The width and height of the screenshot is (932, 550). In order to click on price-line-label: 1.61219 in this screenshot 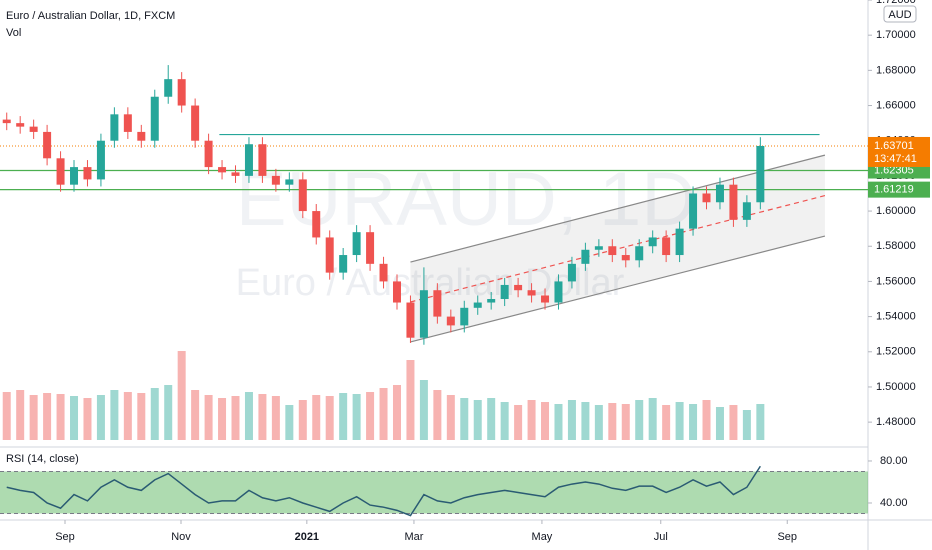, I will do `click(894, 190)`.